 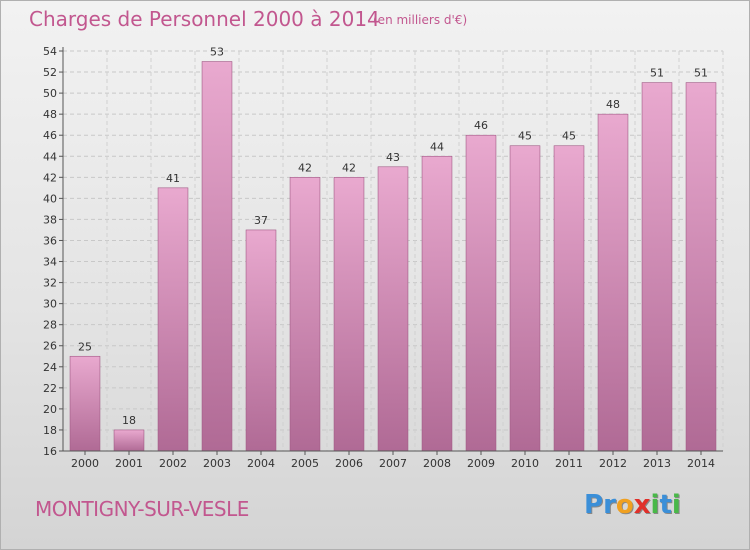 What do you see at coordinates (50, 114) in the screenshot?
I see `y-tick-label: 48` at bounding box center [50, 114].